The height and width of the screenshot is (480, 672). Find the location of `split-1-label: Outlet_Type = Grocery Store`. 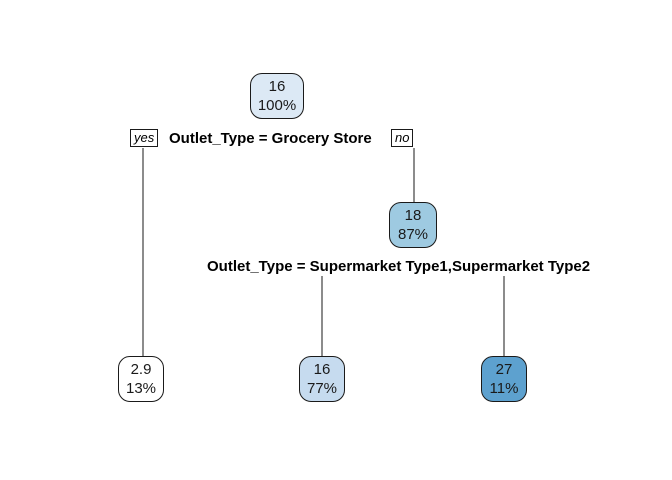

split-1-label: Outlet_Type = Grocery Store is located at coordinates (270, 139).